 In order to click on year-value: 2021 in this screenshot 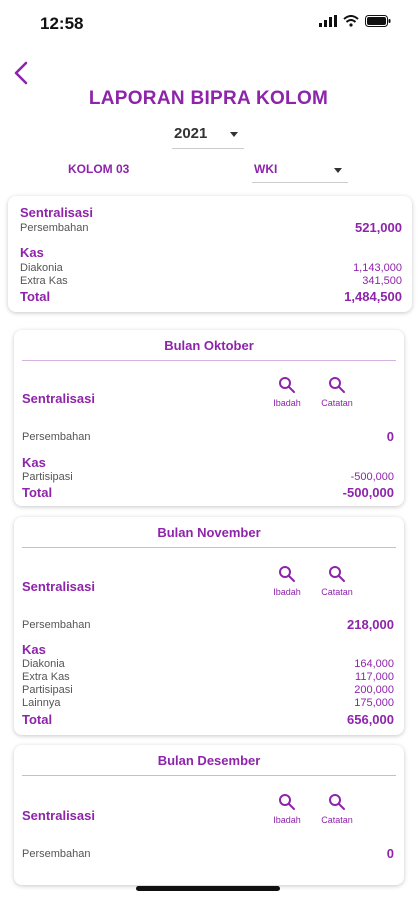, I will do `click(190, 133)`.